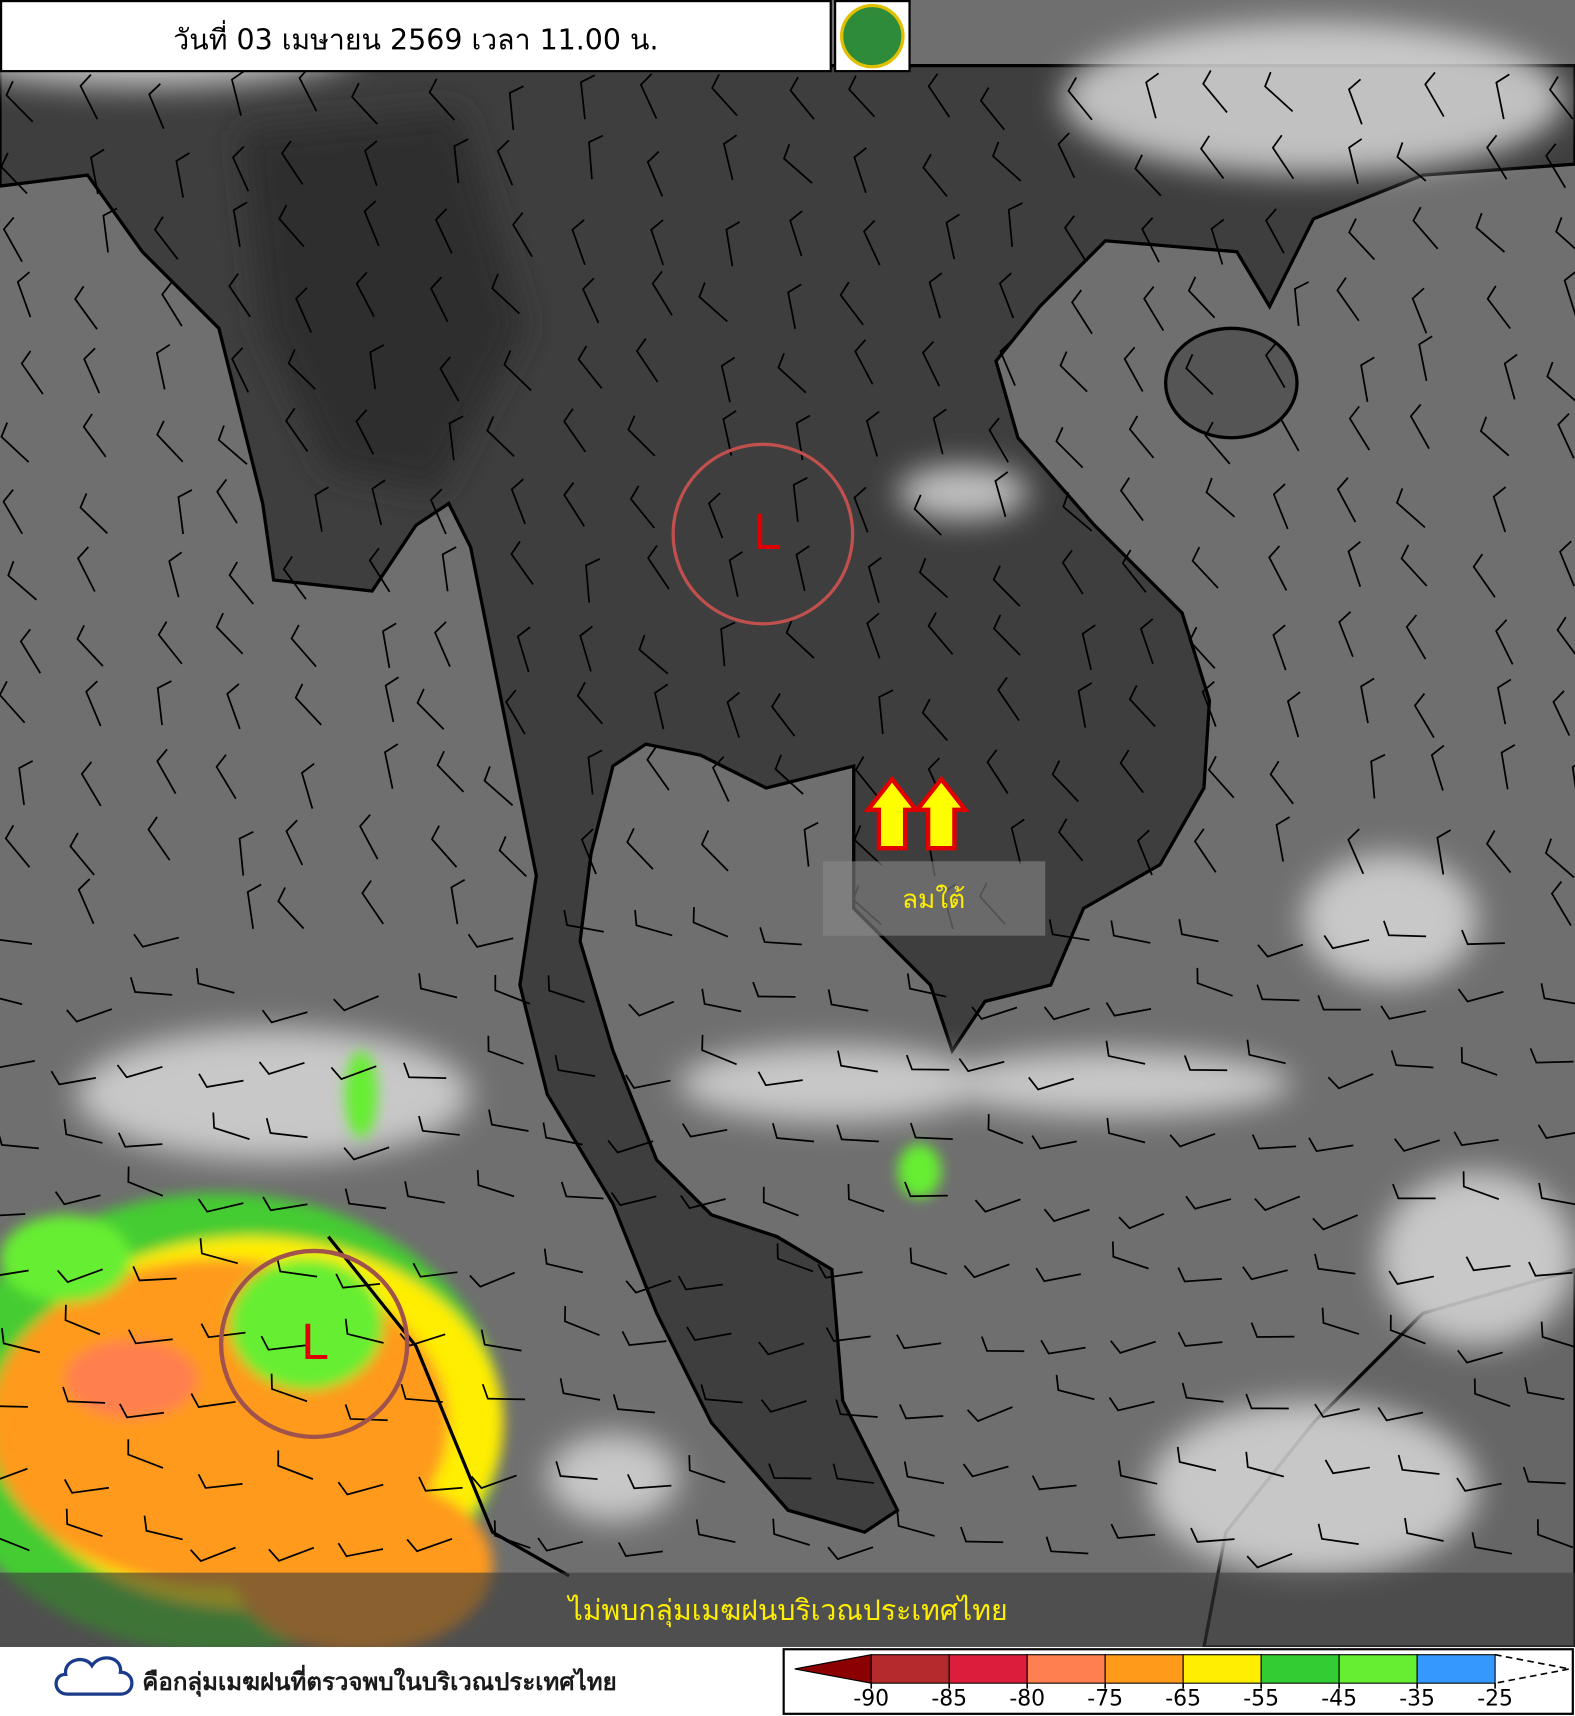 This screenshot has height=1716, width=1575. I want to click on legend-cloud-label: คือกลุ่มเมฆฝนที่ตรวจพบในบริเวณประเทศไทย, so click(379, 1681).